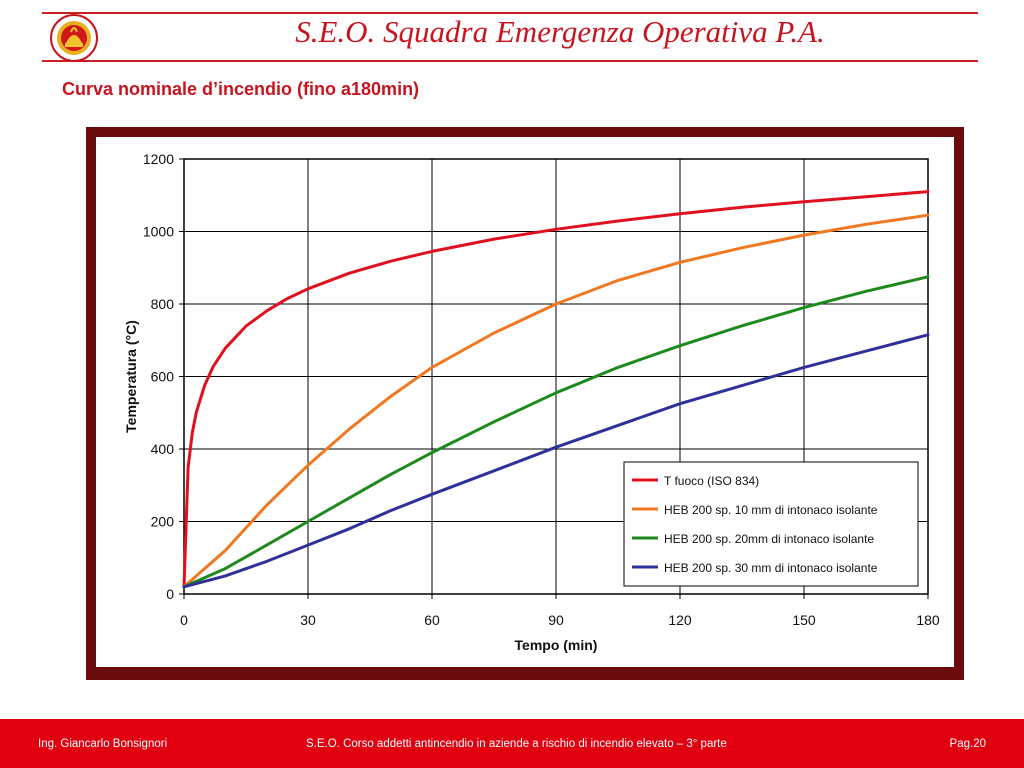 The width and height of the screenshot is (1024, 768). What do you see at coordinates (158, 232) in the screenshot?
I see `y-tick-label: 1000` at bounding box center [158, 232].